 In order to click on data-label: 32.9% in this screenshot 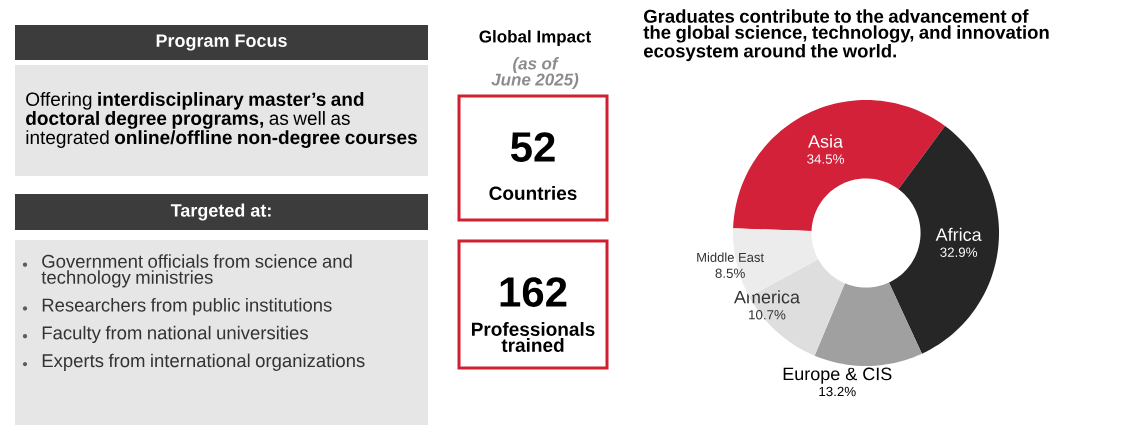, I will do `click(959, 252)`.